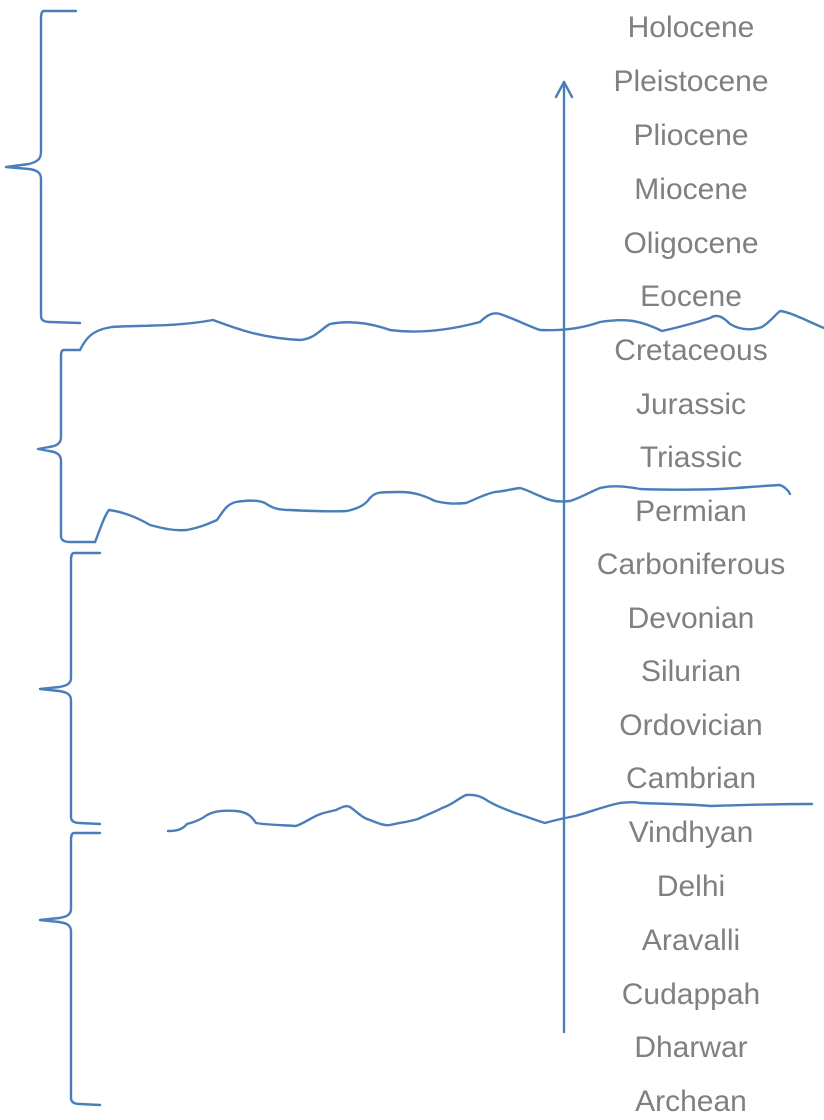  What do you see at coordinates (691, 618) in the screenshot?
I see `period-devonian: Devonian` at bounding box center [691, 618].